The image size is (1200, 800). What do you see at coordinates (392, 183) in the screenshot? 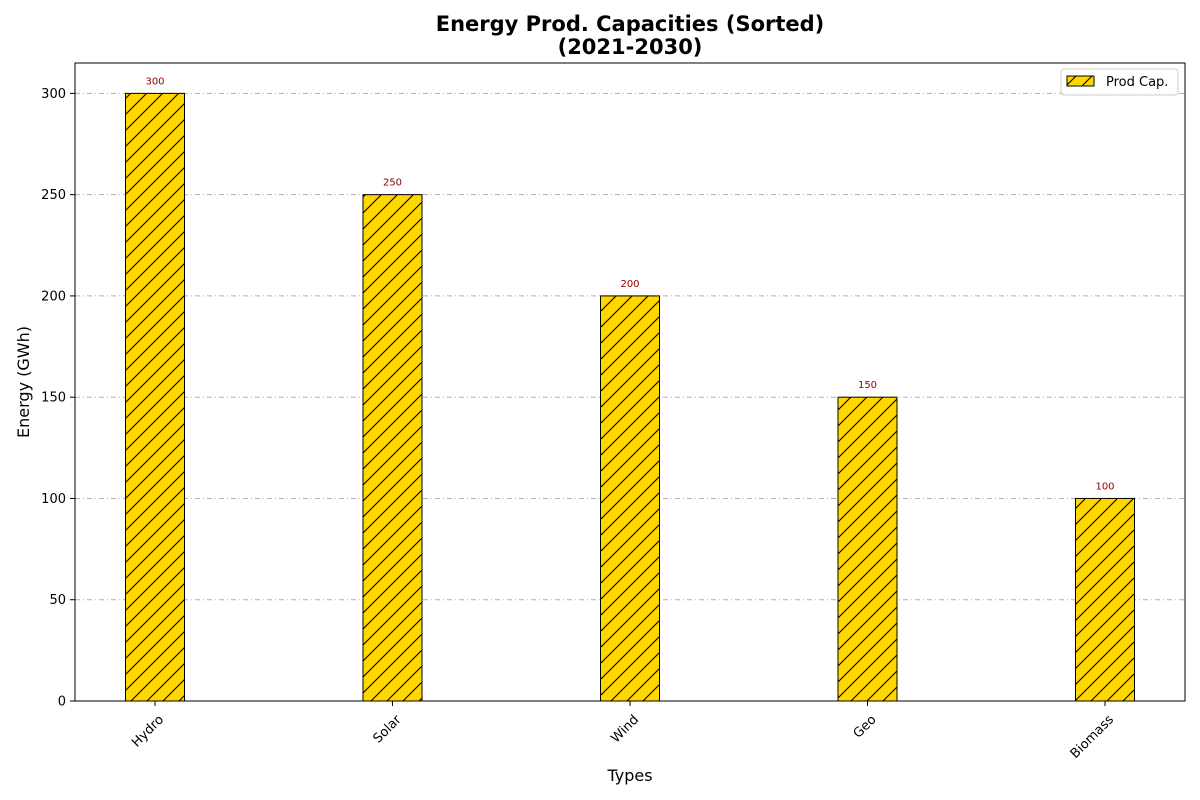
I see `data-label: 250` at bounding box center [392, 183].